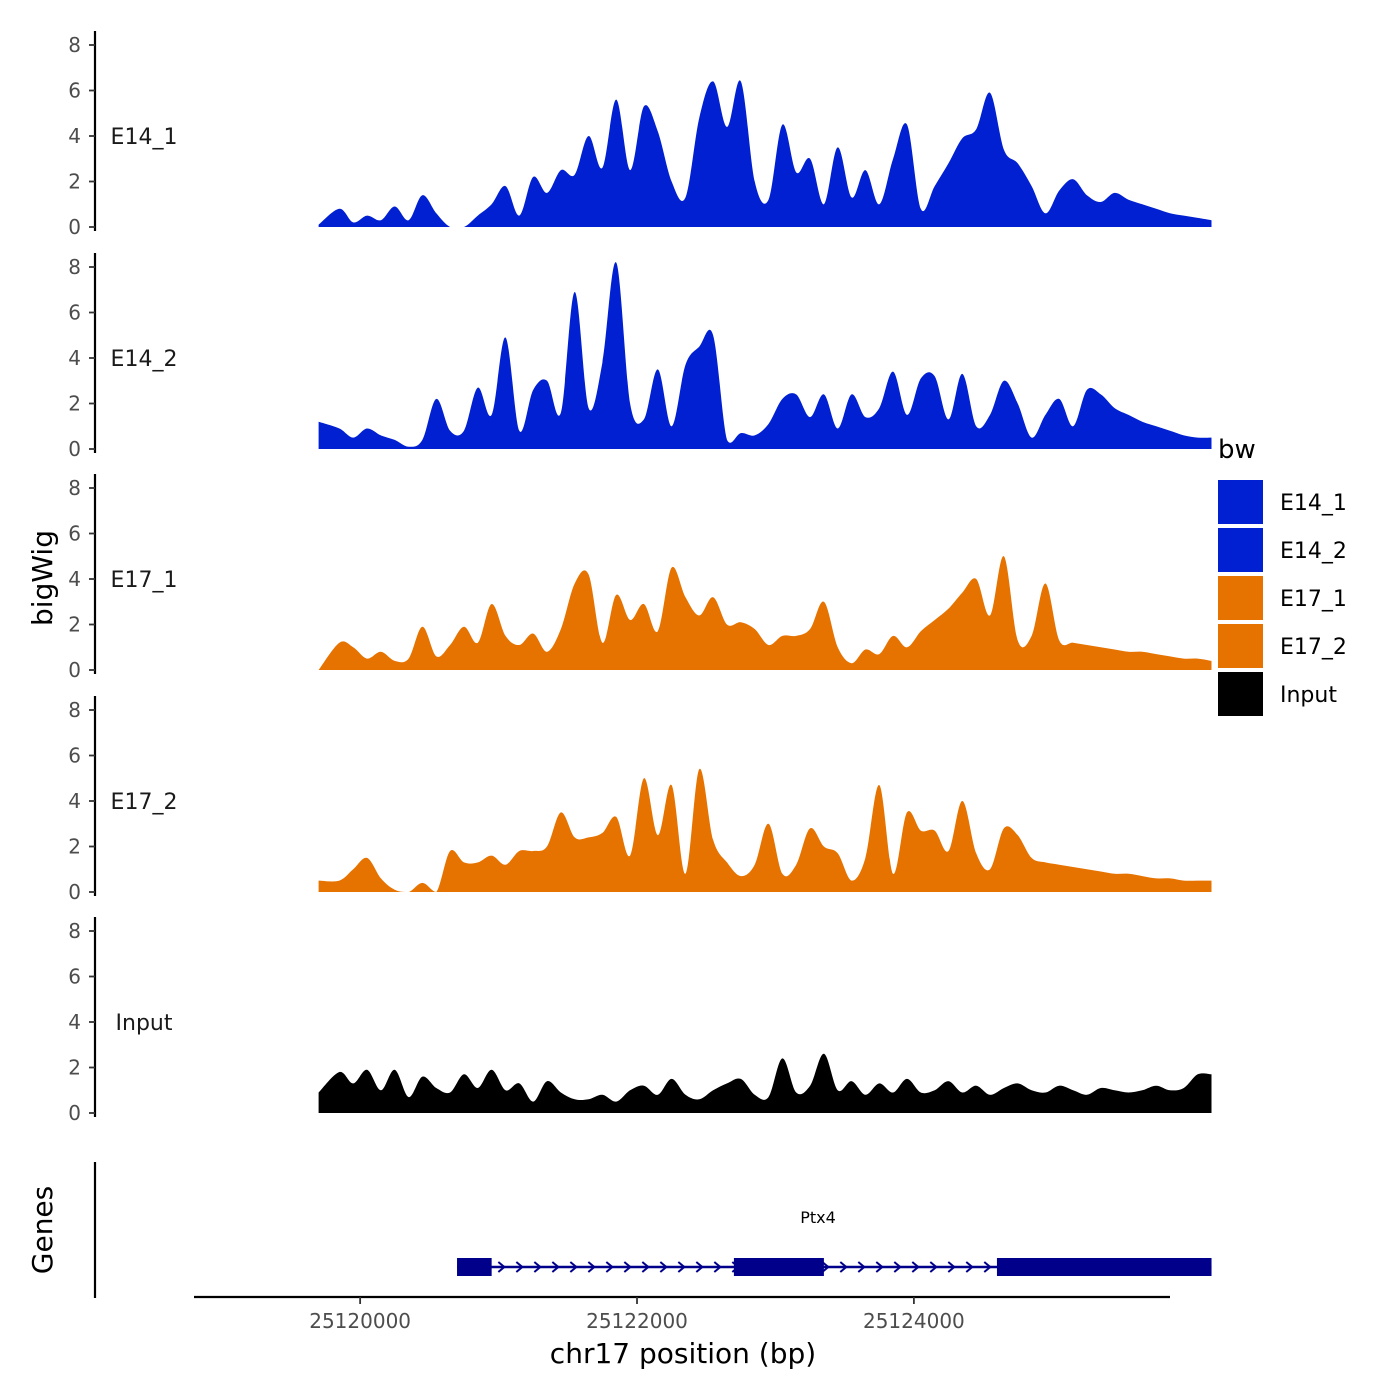  Describe the element at coordinates (144, 580) in the screenshot. I see `track-label: E17_1` at that location.